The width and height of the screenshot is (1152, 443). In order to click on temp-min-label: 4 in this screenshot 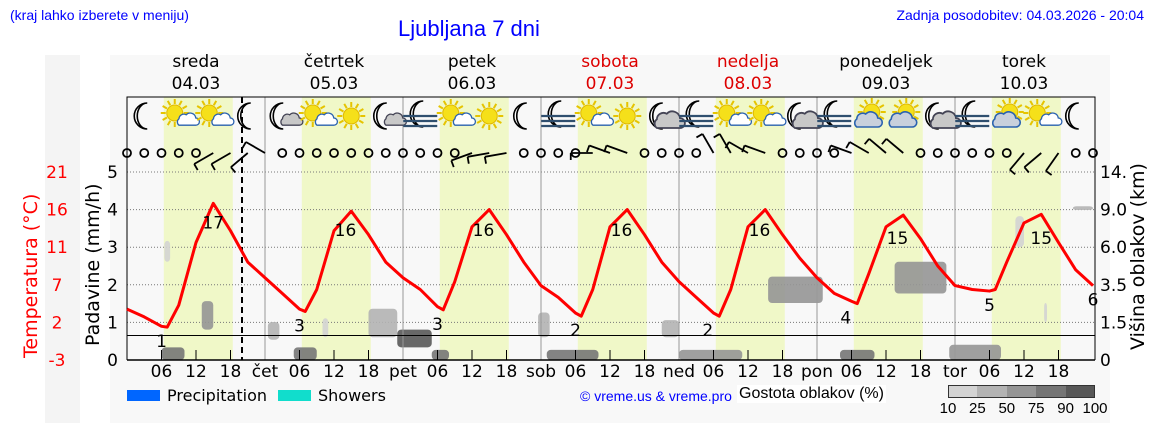, I will do `click(845, 319)`.